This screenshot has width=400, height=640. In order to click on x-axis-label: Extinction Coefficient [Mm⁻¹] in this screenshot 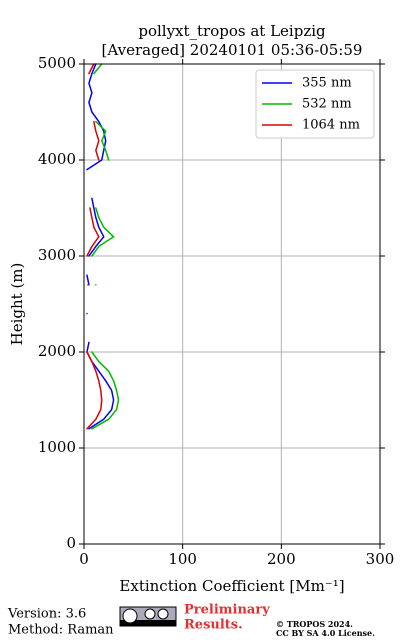, I will do `click(231, 586)`.